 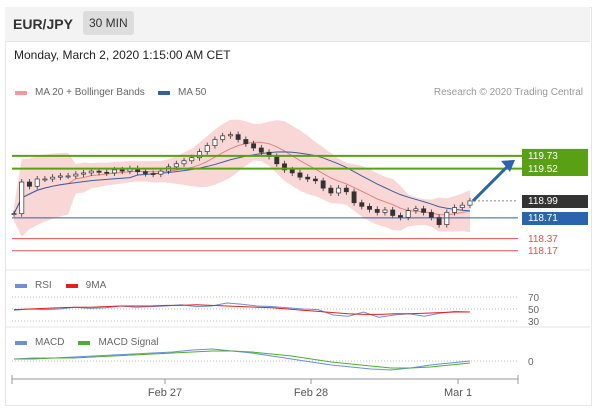 I want to click on ma50-swatch, so click(x=164, y=92).